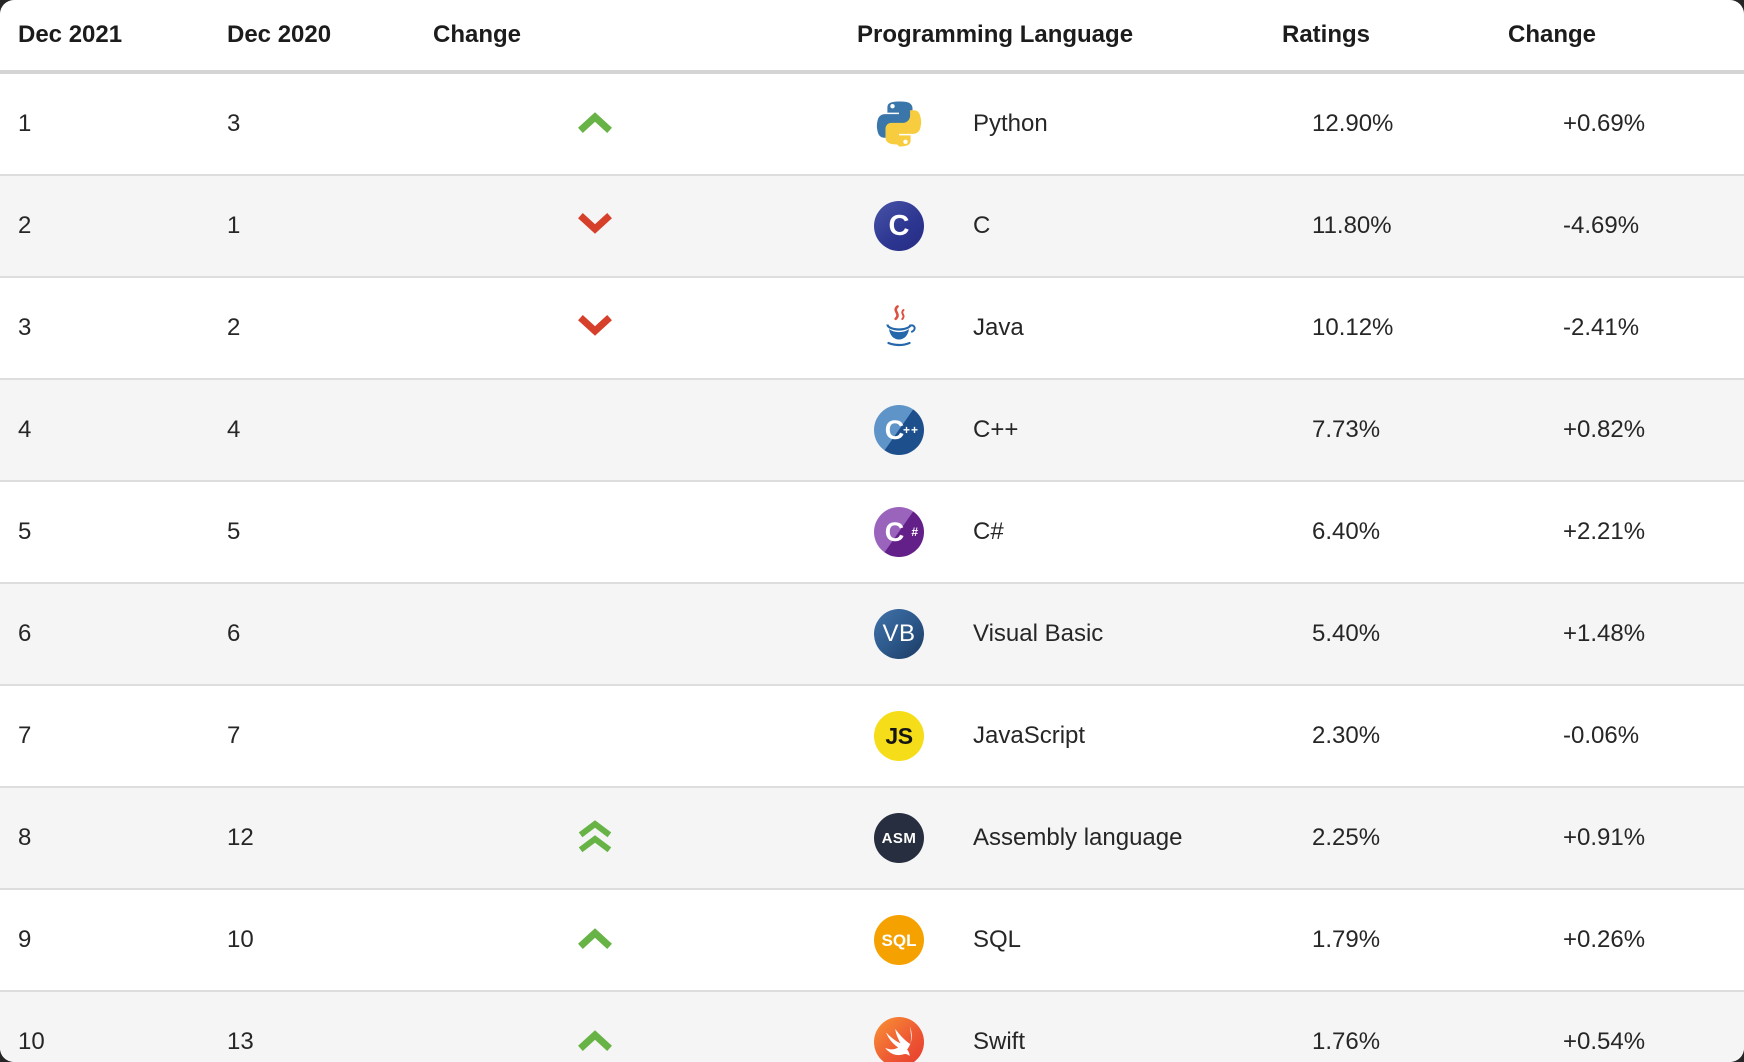 The image size is (1744, 1062). Describe the element at coordinates (1346, 735) in the screenshot. I see `rating-value: 2.30%` at that location.